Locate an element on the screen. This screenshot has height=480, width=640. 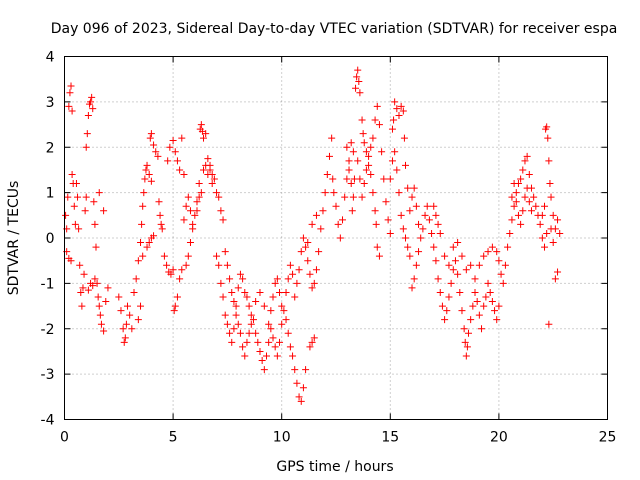
x-tick-label: 15 is located at coordinates (390, 438).